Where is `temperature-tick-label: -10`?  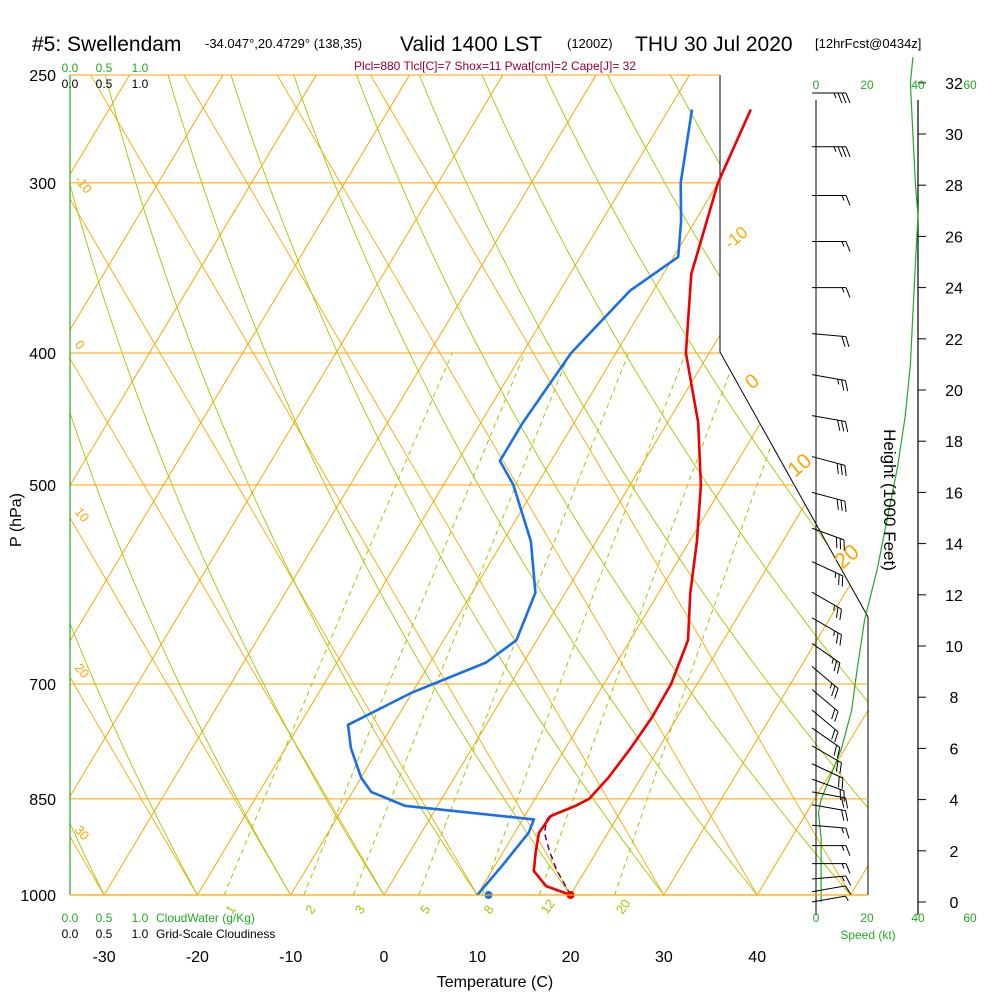
temperature-tick-label: -10 is located at coordinates (290, 957).